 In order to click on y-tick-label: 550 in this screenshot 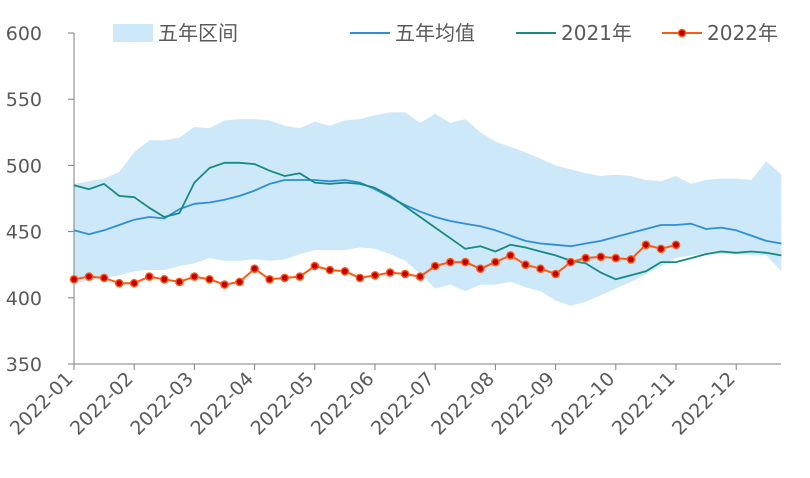, I will do `click(24, 100)`.